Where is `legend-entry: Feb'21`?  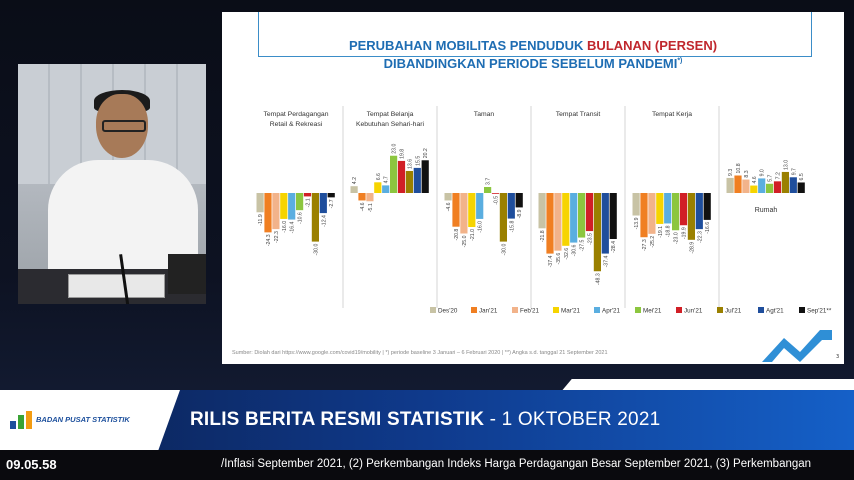
legend-entry: Feb'21 is located at coordinates (530, 311).